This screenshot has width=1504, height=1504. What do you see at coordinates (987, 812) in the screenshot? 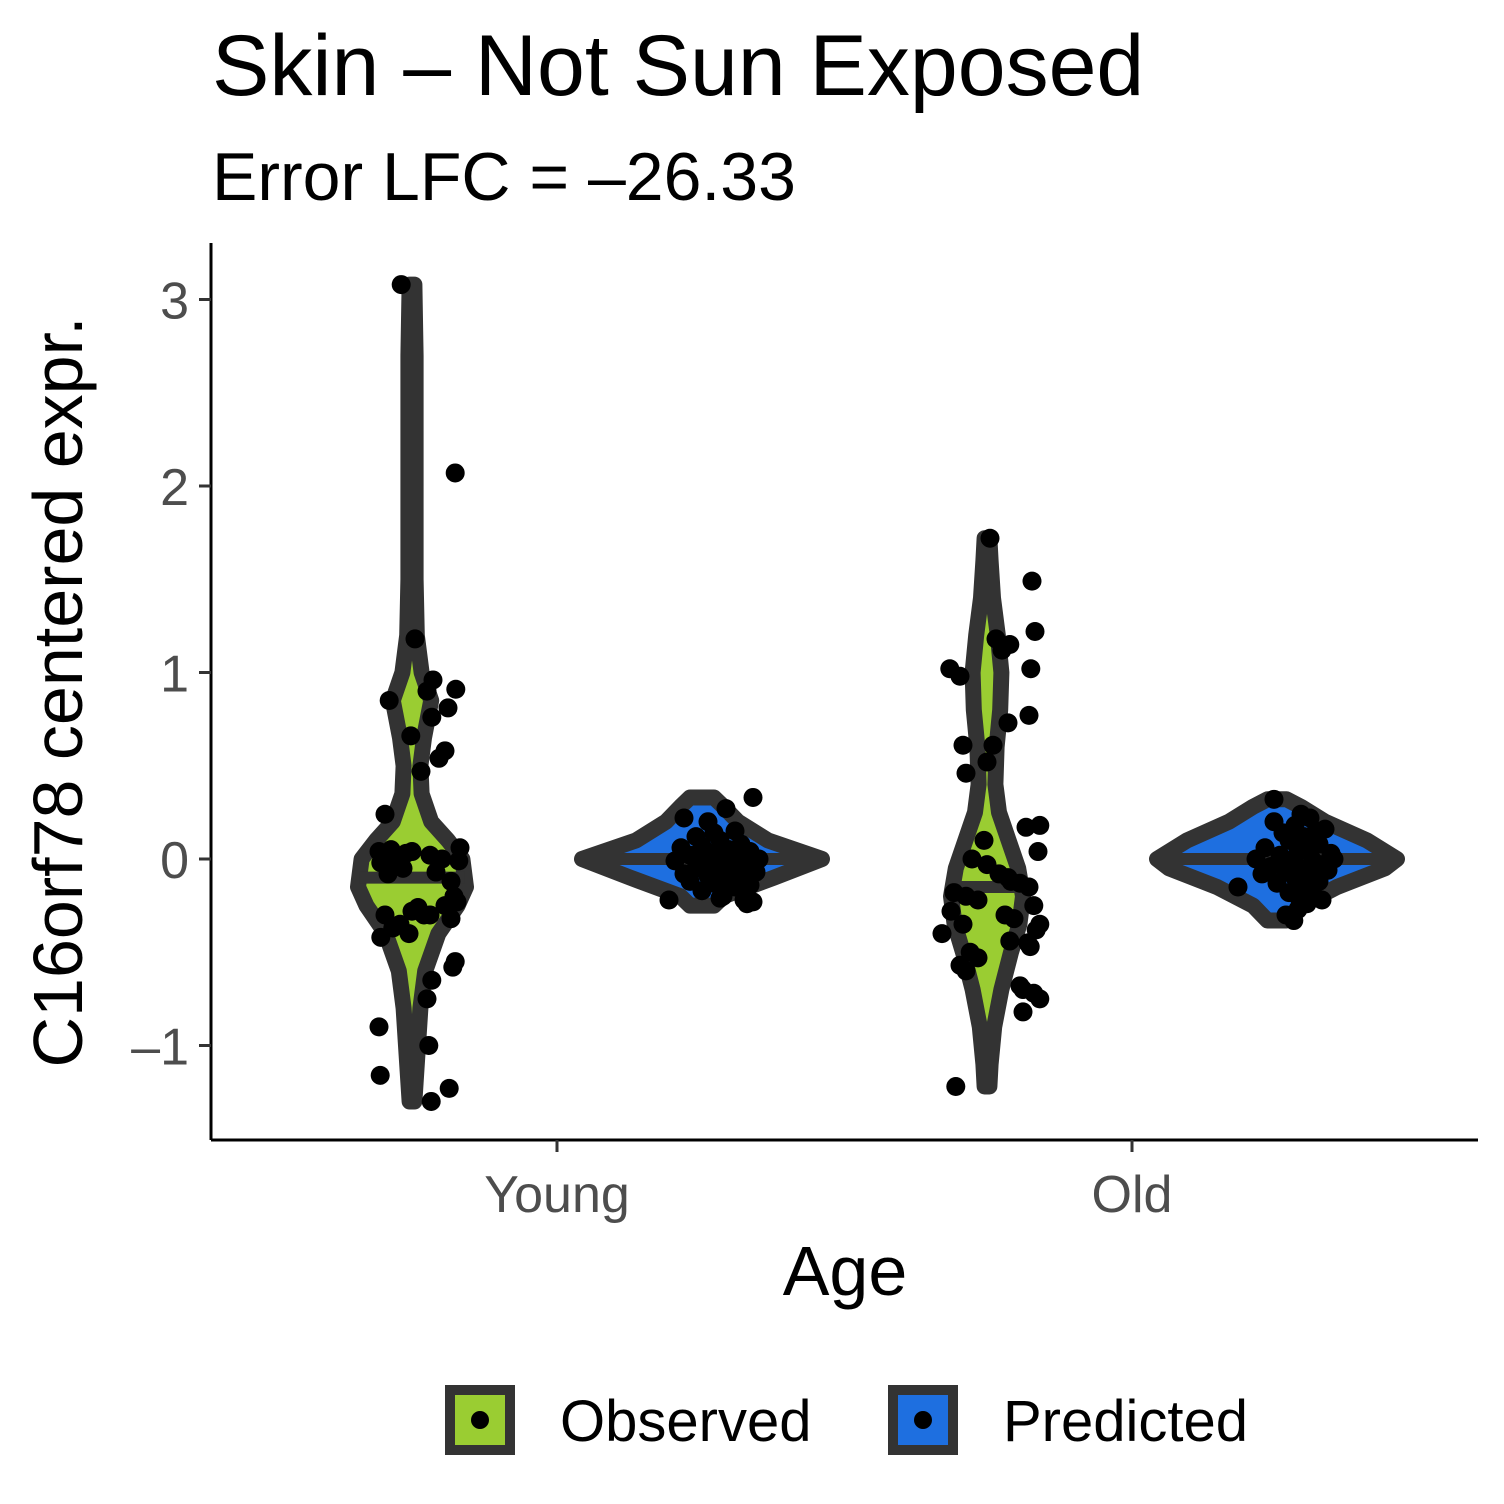
I see `violin-observed-old` at bounding box center [987, 812].